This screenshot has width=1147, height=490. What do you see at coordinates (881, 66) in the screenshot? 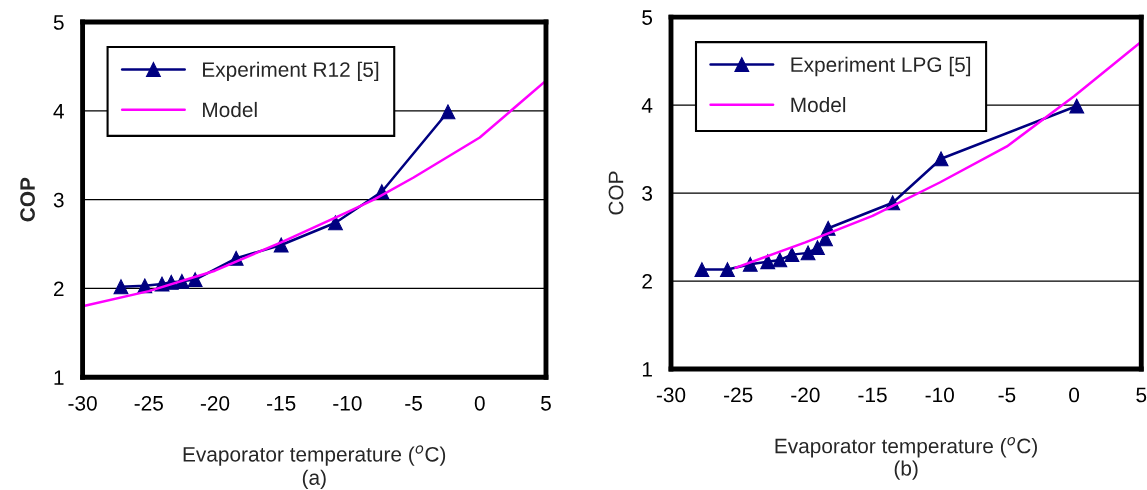
I see `legend-label: Experiment LPG [5]` at bounding box center [881, 66].